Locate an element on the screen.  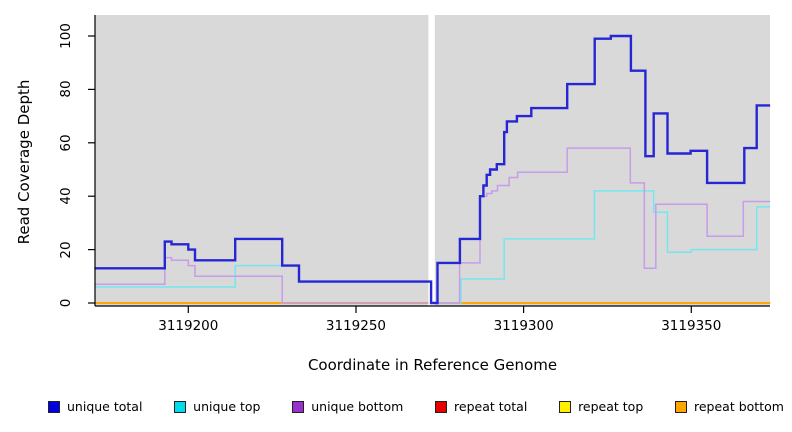
y-tick-label: 40 is located at coordinates (66, 196).